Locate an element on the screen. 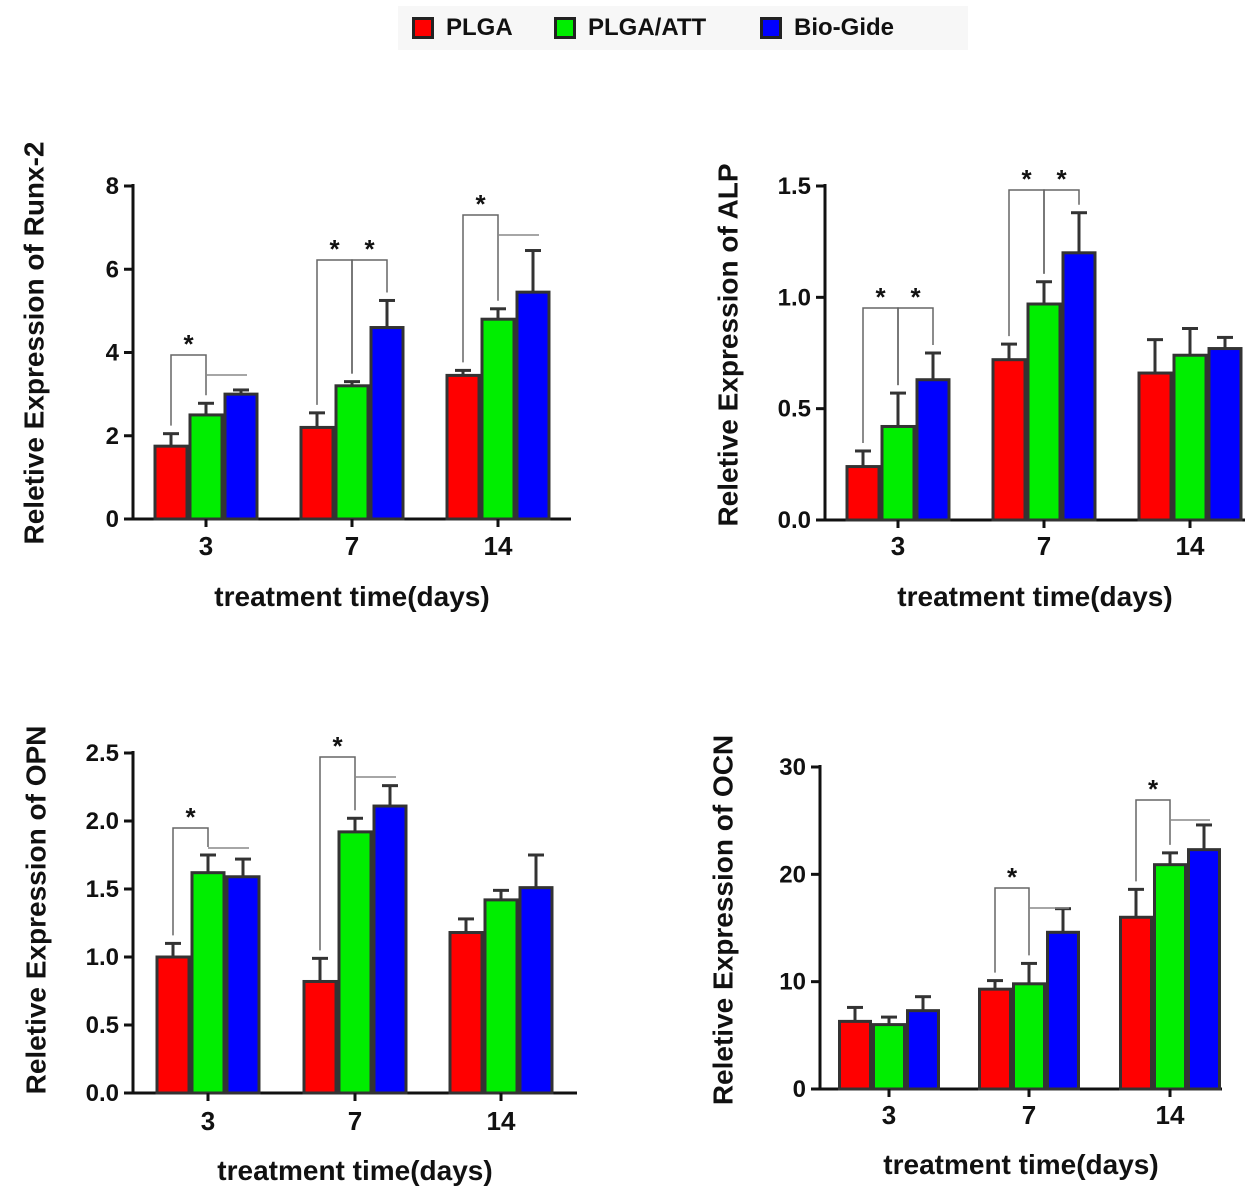  y-tick-label: 10 is located at coordinates (792, 982).